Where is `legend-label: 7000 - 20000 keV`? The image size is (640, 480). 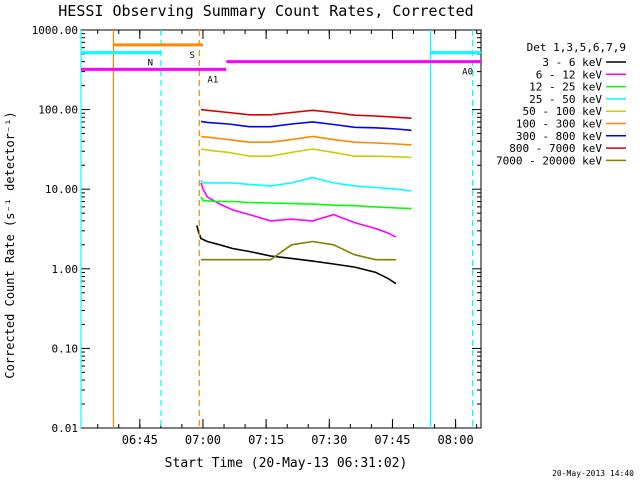 legend-label: 7000 - 20000 keV is located at coordinates (549, 160).